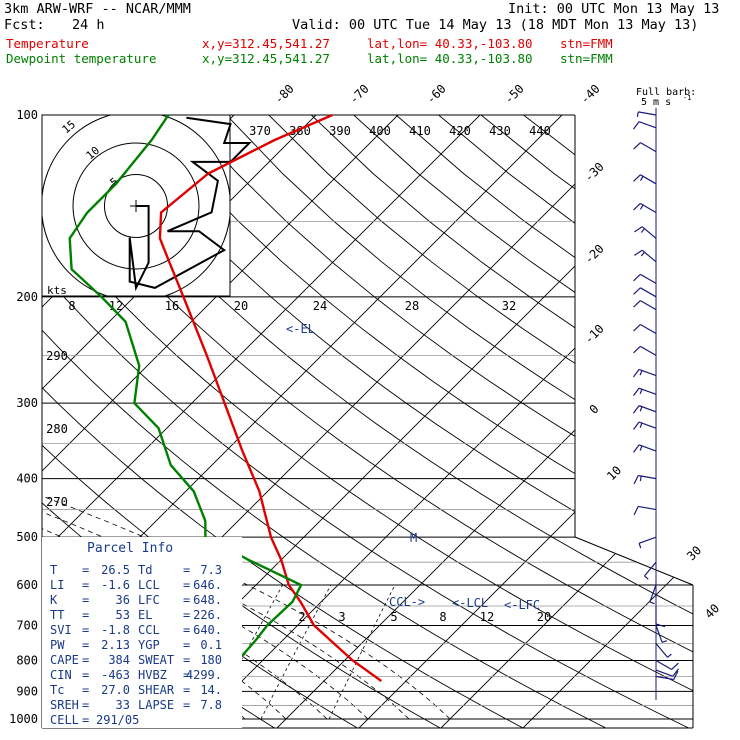 This screenshot has height=740, width=740. Describe the element at coordinates (594, 409) in the screenshot. I see `isotherm-label: 0` at that location.